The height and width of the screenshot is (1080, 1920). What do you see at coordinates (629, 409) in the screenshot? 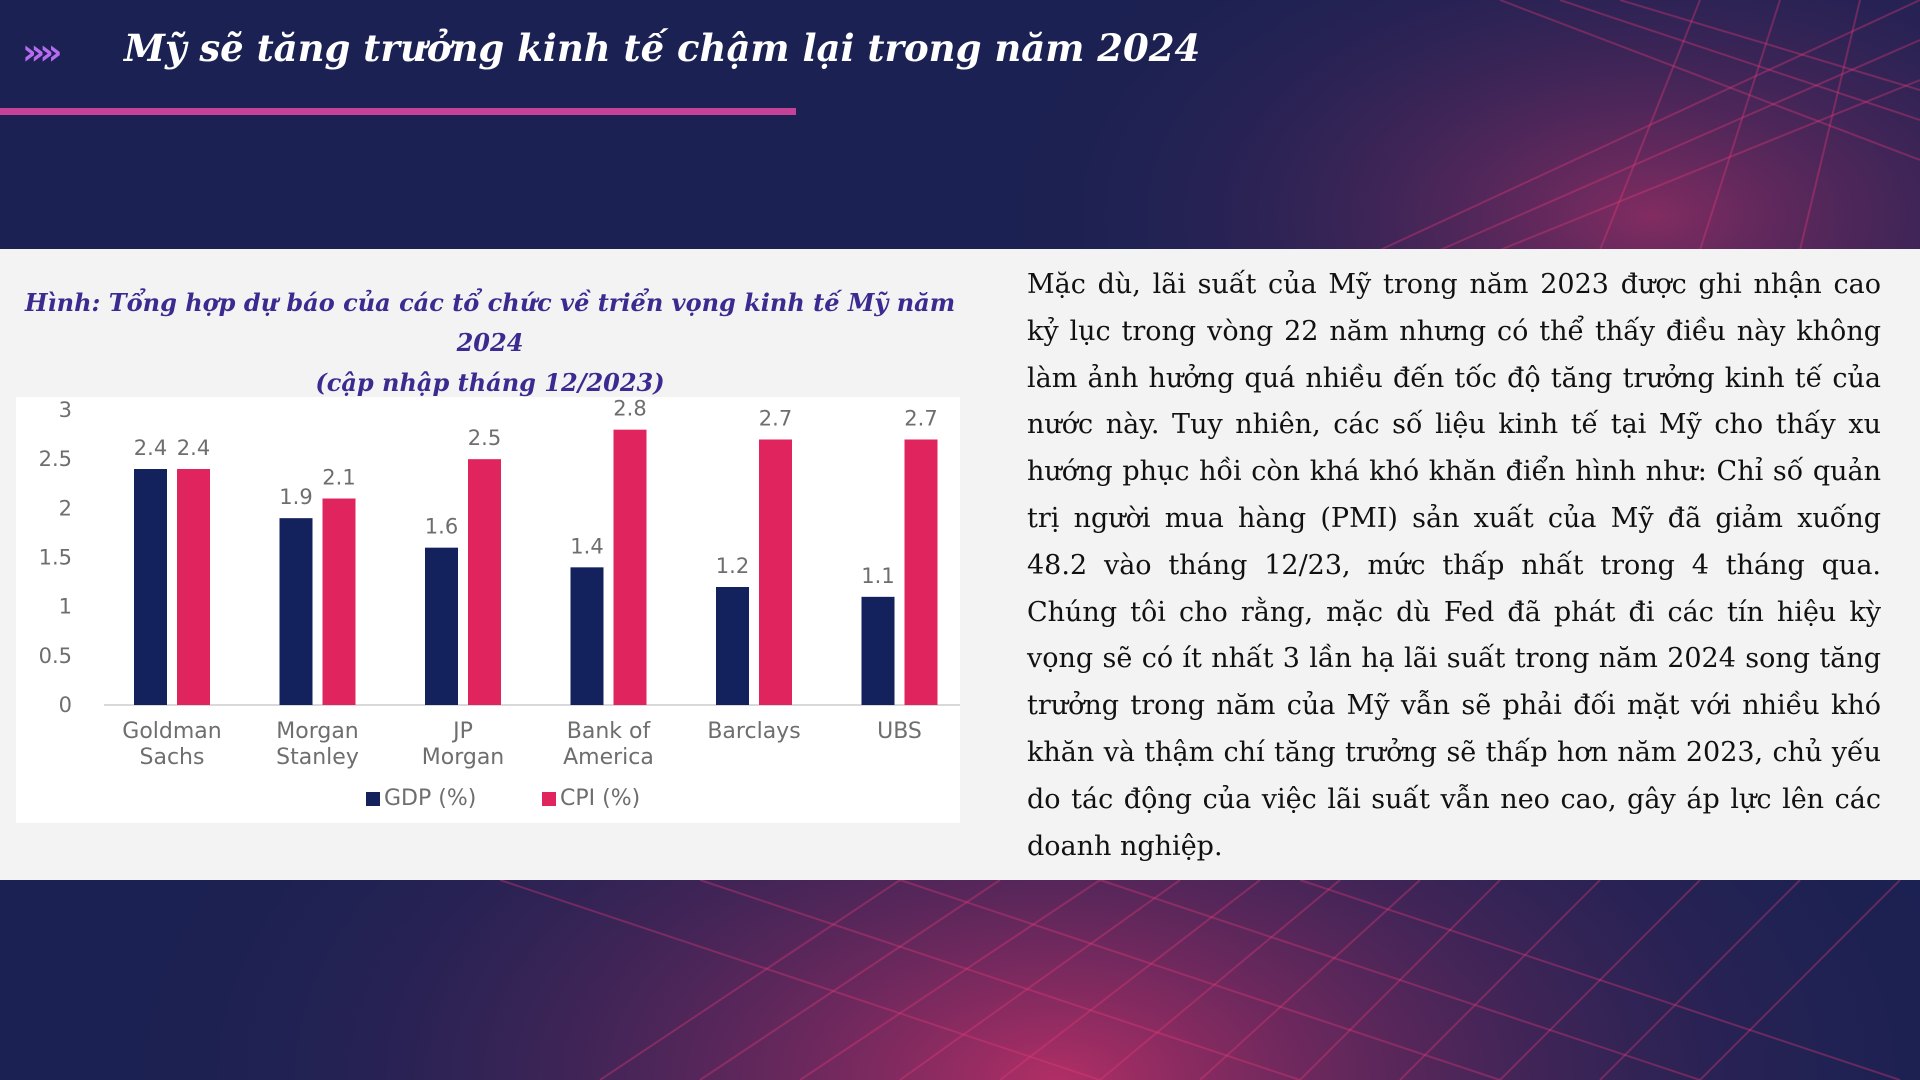
I see `data-label: 2.8` at bounding box center [629, 409].